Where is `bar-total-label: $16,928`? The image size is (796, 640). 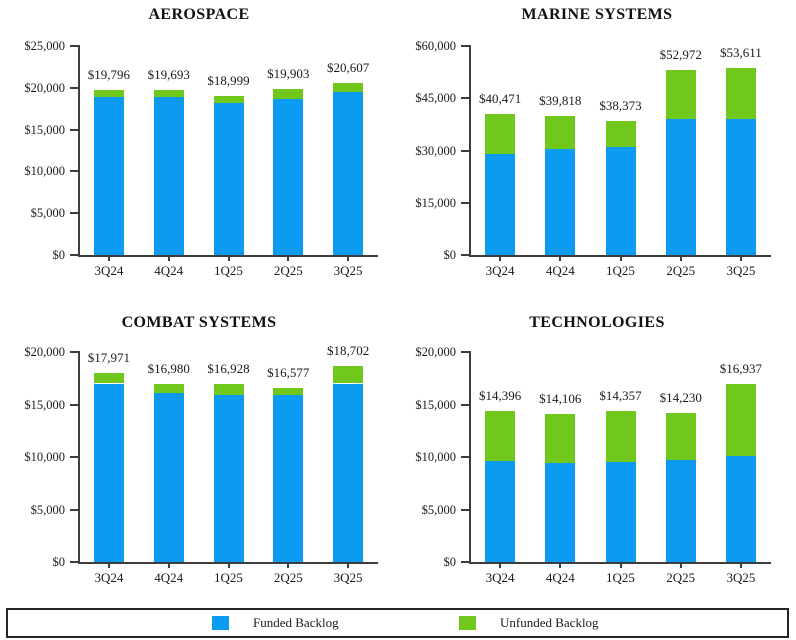 bar-total-label: $16,928 is located at coordinates (228, 369).